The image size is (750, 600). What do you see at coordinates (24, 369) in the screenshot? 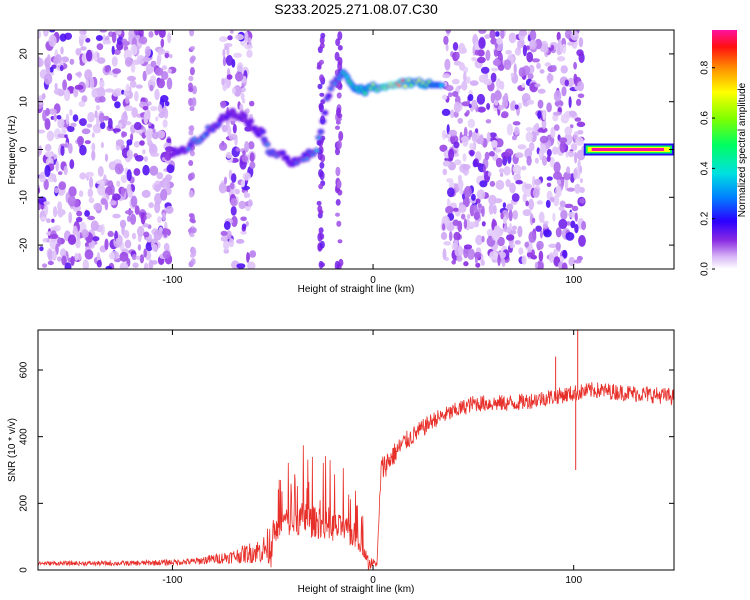
I see `snr-ytick-label: 600` at bounding box center [24, 369].